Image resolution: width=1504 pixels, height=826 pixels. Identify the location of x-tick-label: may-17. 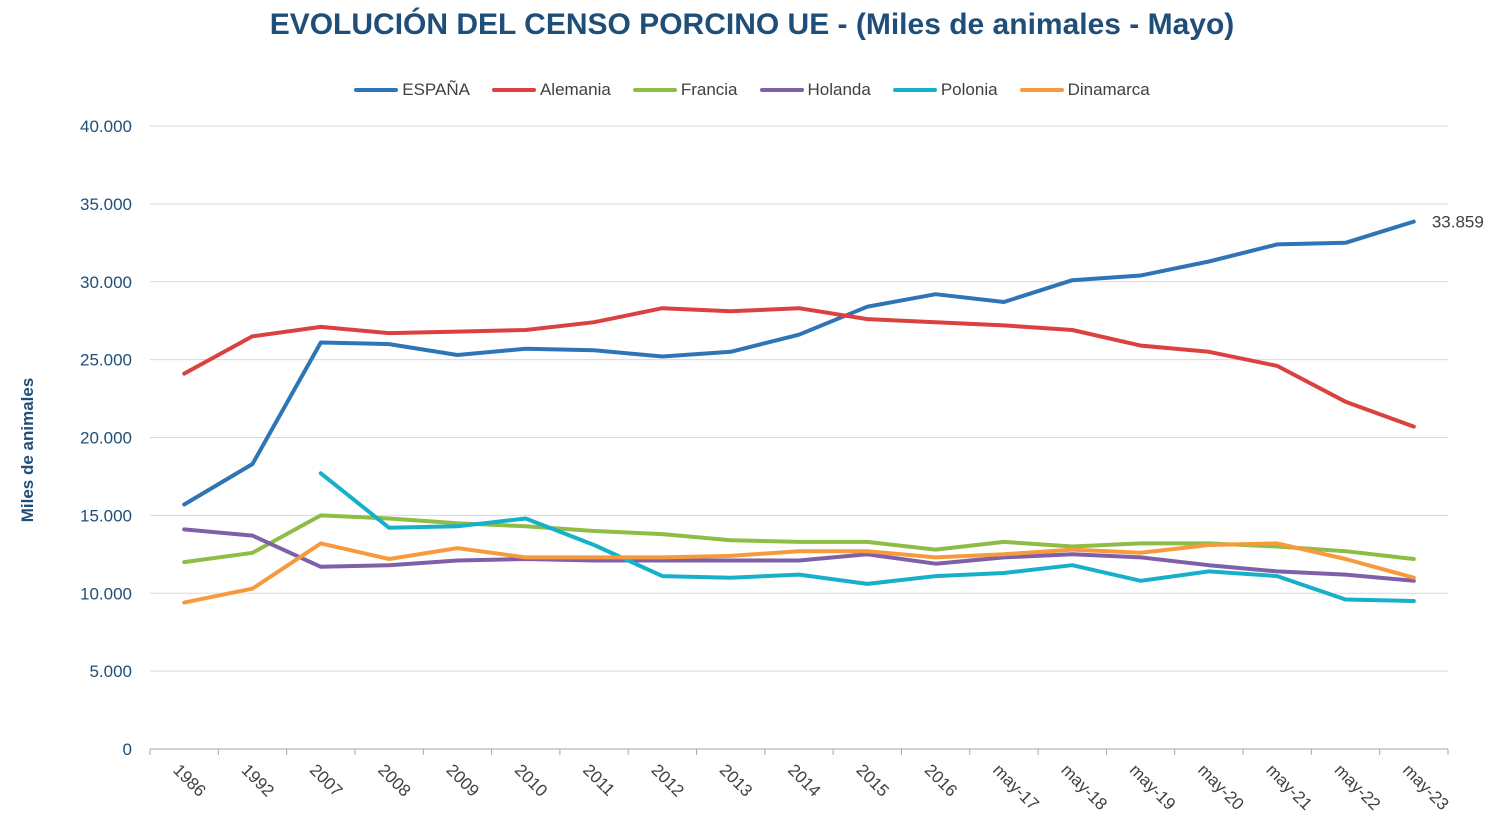
(1016, 787).